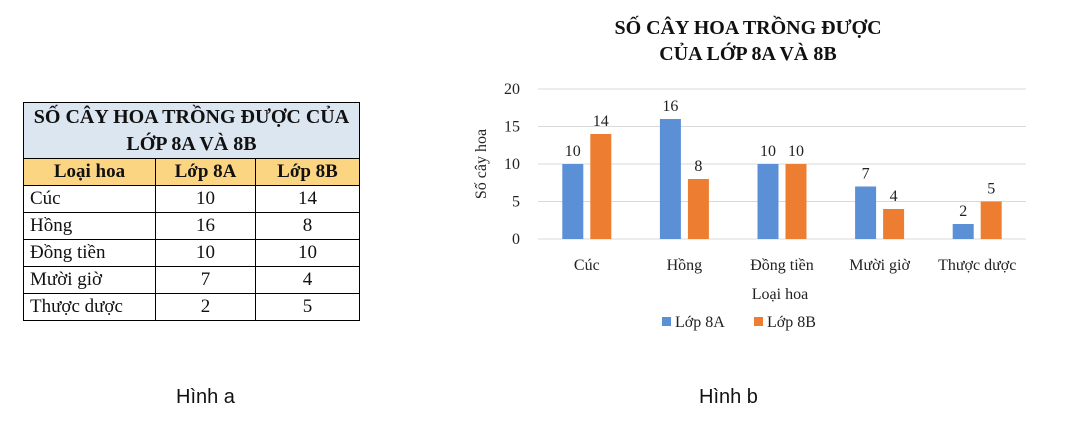 The height and width of the screenshot is (434, 1076). Describe the element at coordinates (205, 280) in the screenshot. I see `cell-8a-value: 7` at that location.